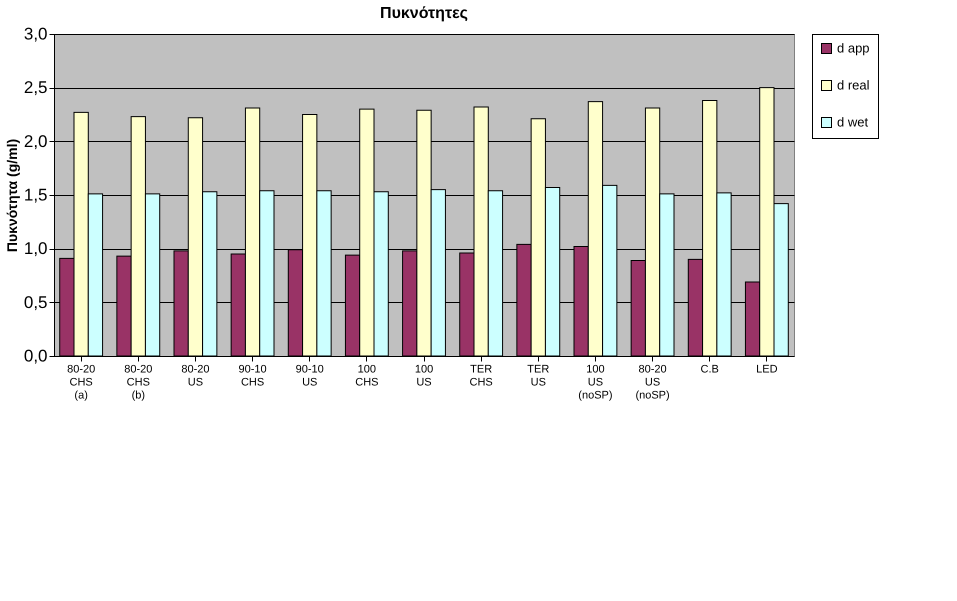 The width and height of the screenshot is (957, 601). I want to click on x-tick-label: C.B, so click(709, 370).